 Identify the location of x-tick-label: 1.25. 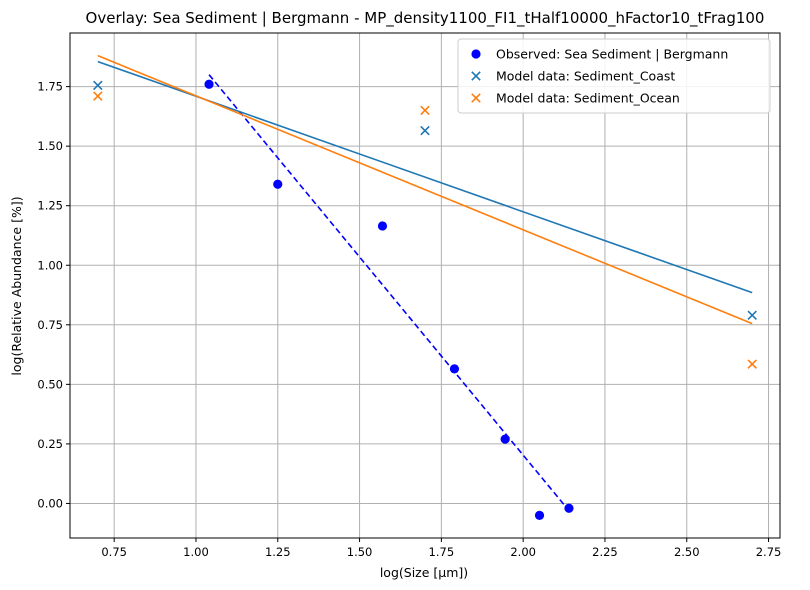
(278, 552).